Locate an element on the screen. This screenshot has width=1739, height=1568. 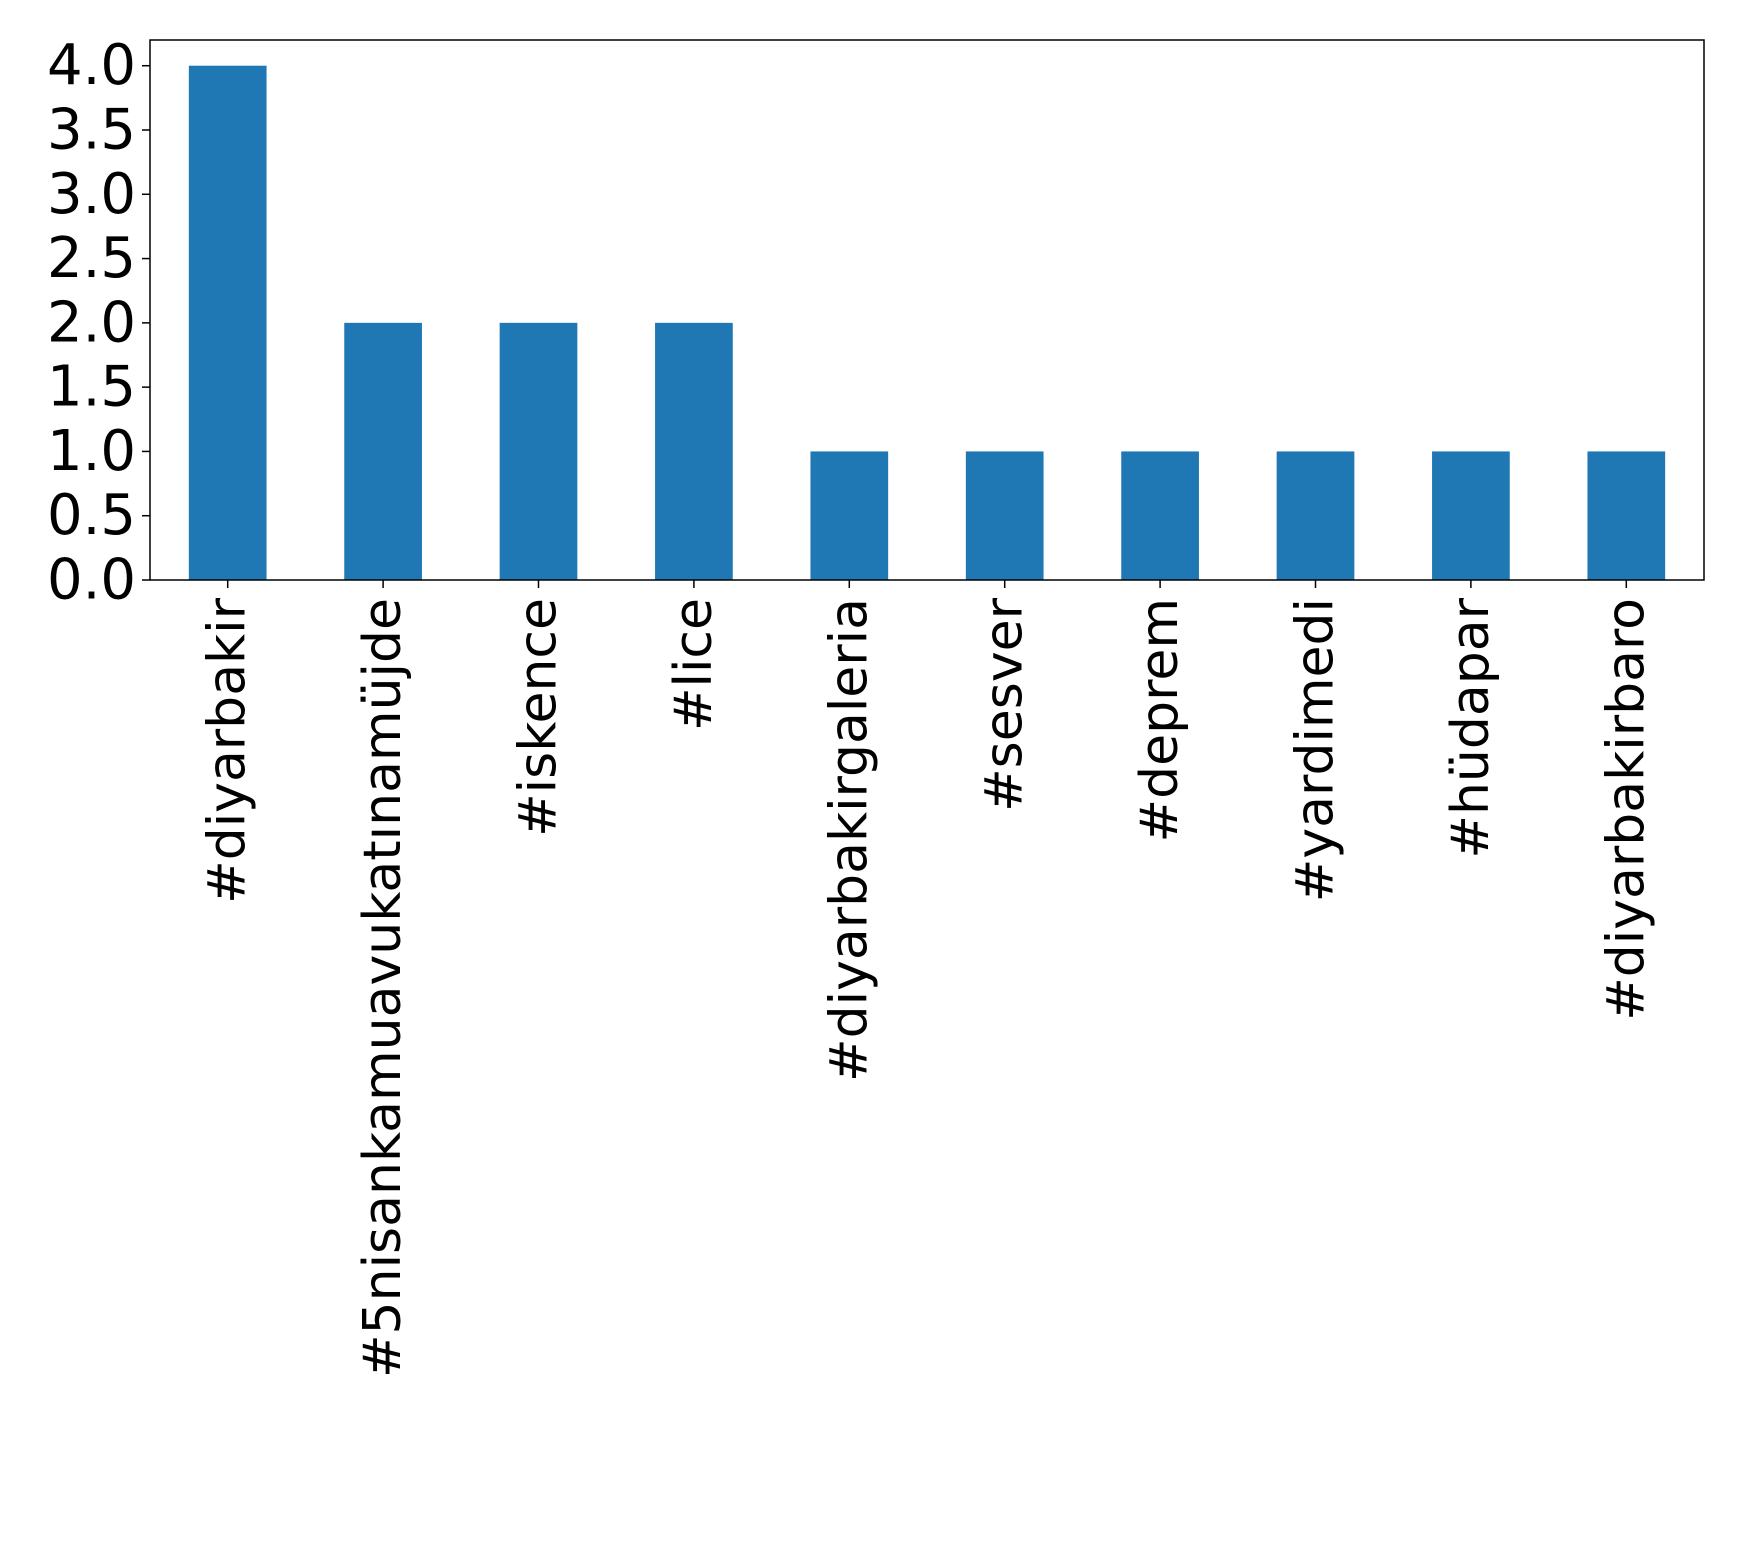
x-tick-label: #diyarbakir is located at coordinates (228, 750).